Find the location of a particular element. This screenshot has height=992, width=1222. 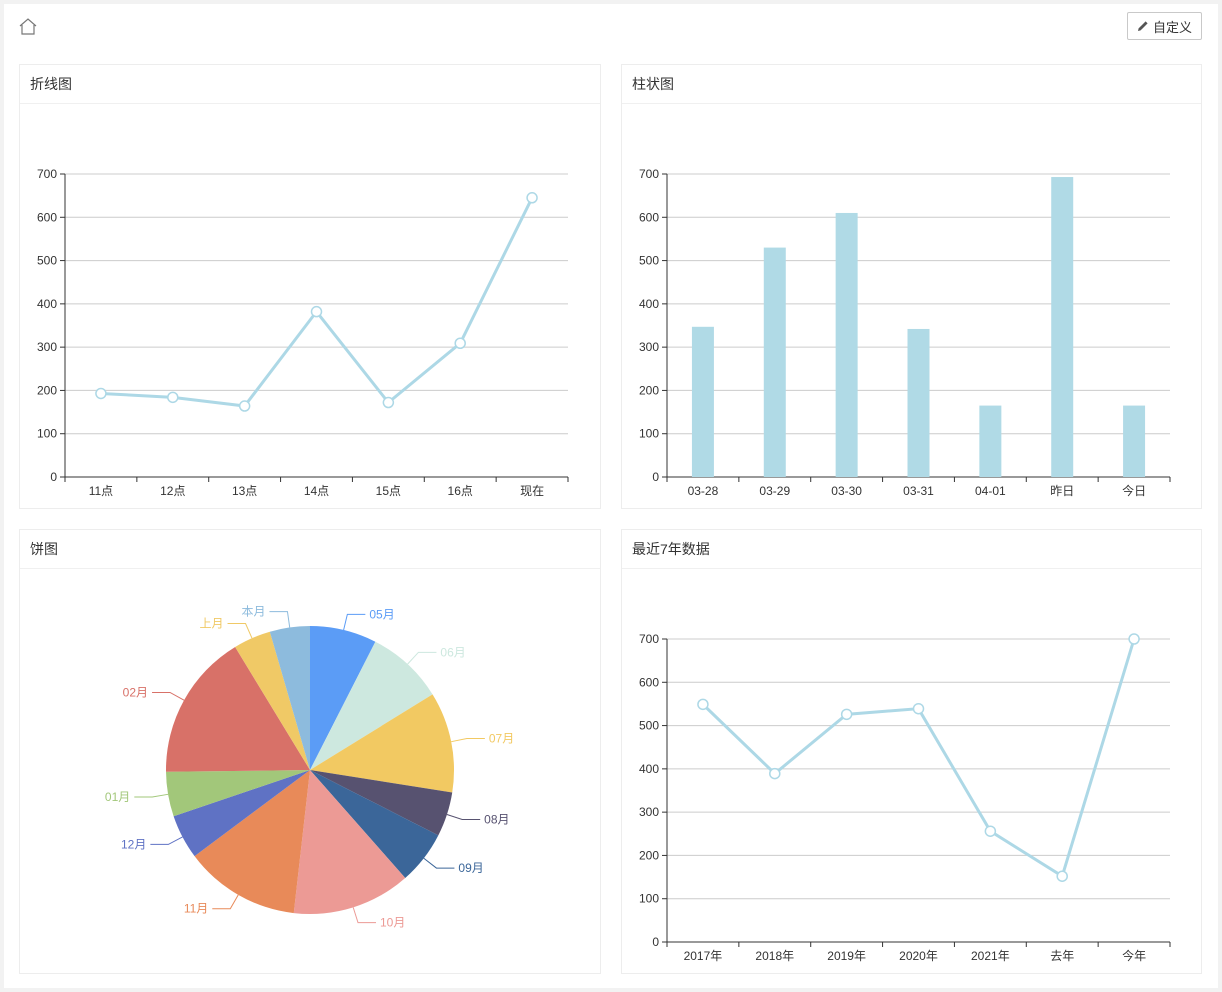

x-tick-label: 2019年 is located at coordinates (846, 956).